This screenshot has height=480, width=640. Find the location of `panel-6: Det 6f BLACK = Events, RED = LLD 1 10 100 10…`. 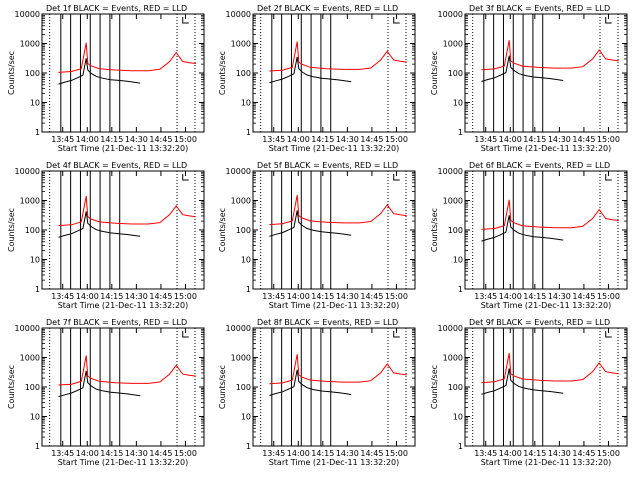

panel-6: Det 6f BLACK = Events, RED = LLD 1 10 100 10… is located at coordinates (529, 235).